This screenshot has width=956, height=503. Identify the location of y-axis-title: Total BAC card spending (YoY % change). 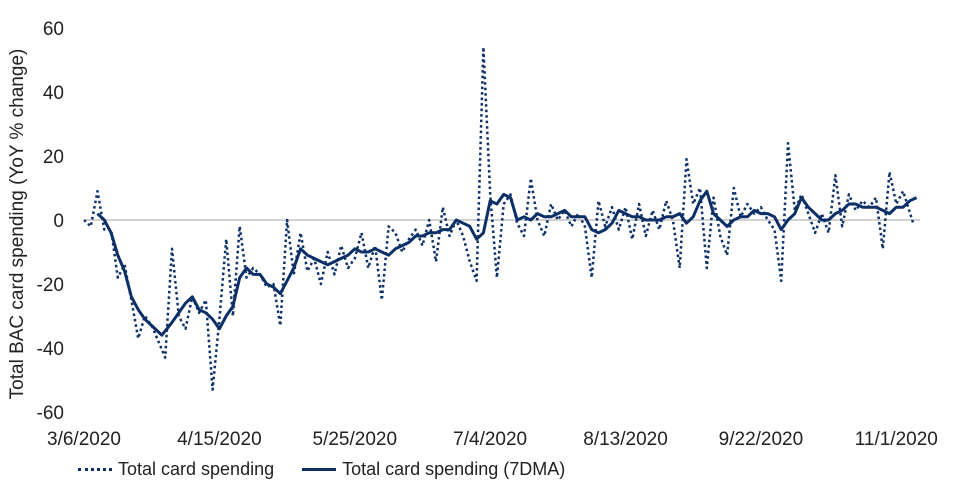
(17, 224).